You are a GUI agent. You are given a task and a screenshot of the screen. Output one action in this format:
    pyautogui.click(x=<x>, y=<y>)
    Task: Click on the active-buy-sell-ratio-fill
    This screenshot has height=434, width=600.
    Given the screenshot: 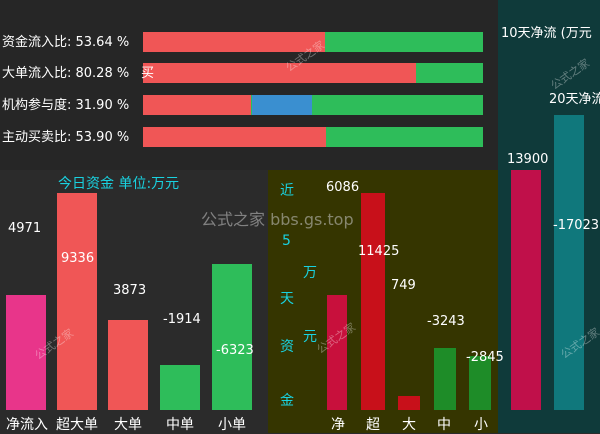 What is the action you would take?
    pyautogui.click(x=235, y=137)
    